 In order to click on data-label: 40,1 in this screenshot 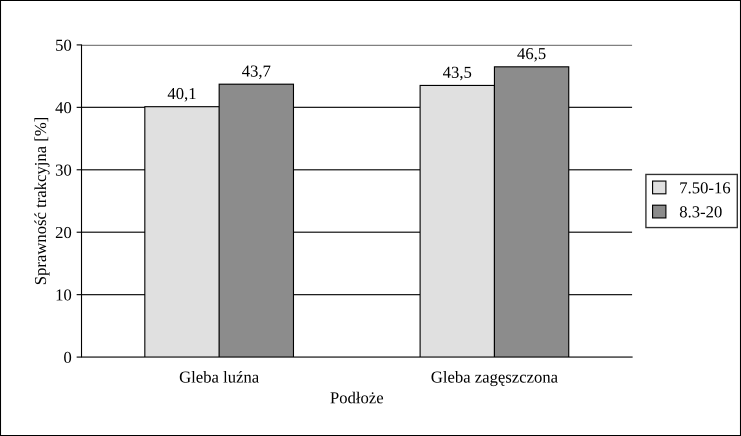, I will do `click(182, 95)`.